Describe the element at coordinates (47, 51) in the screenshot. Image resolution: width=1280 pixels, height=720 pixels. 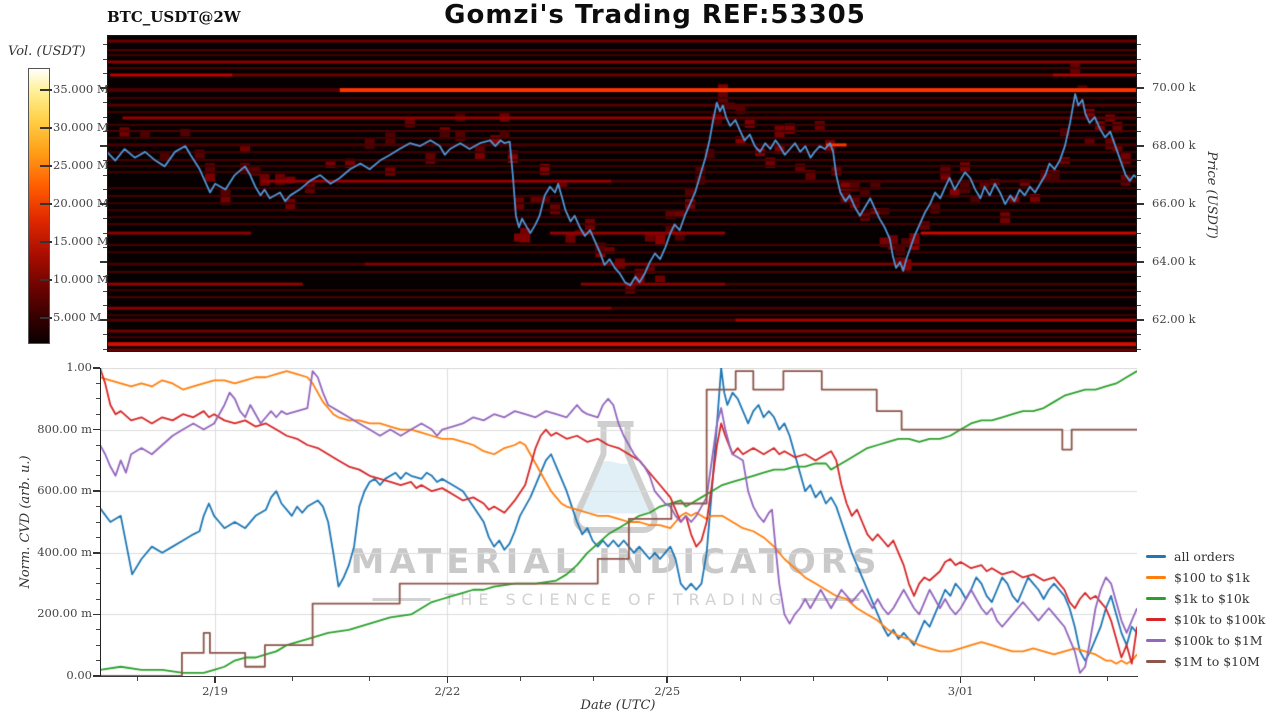
I see `colorbar-label: Vol. (USDT)` at that location.